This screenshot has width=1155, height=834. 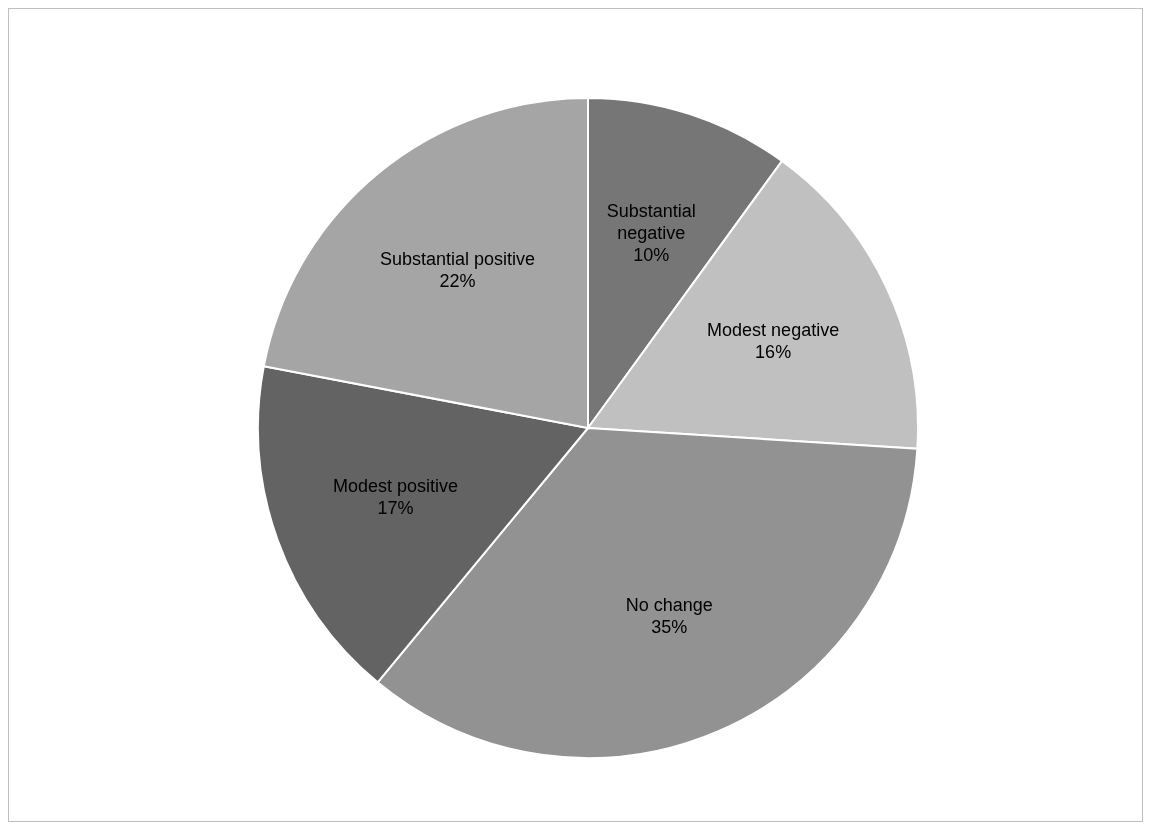 I want to click on slice-label: Modest negative, so click(x=773, y=329).